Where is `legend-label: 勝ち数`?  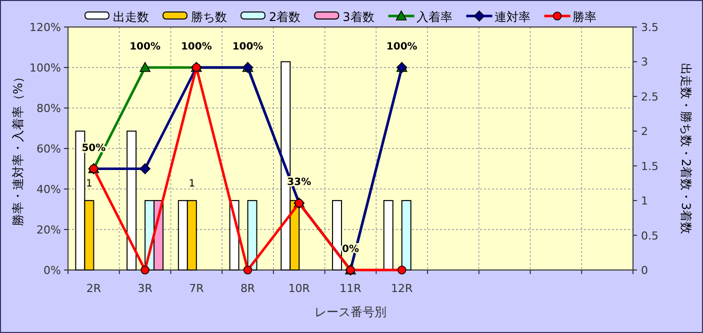 legend-label: 勝ち数 is located at coordinates (209, 17).